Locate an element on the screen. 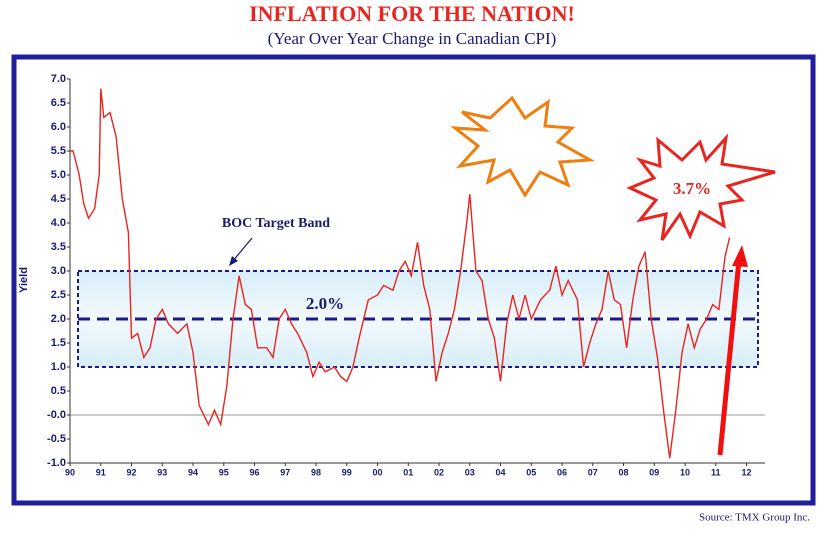  y-tick-label: 6.5 is located at coordinates (58, 103).